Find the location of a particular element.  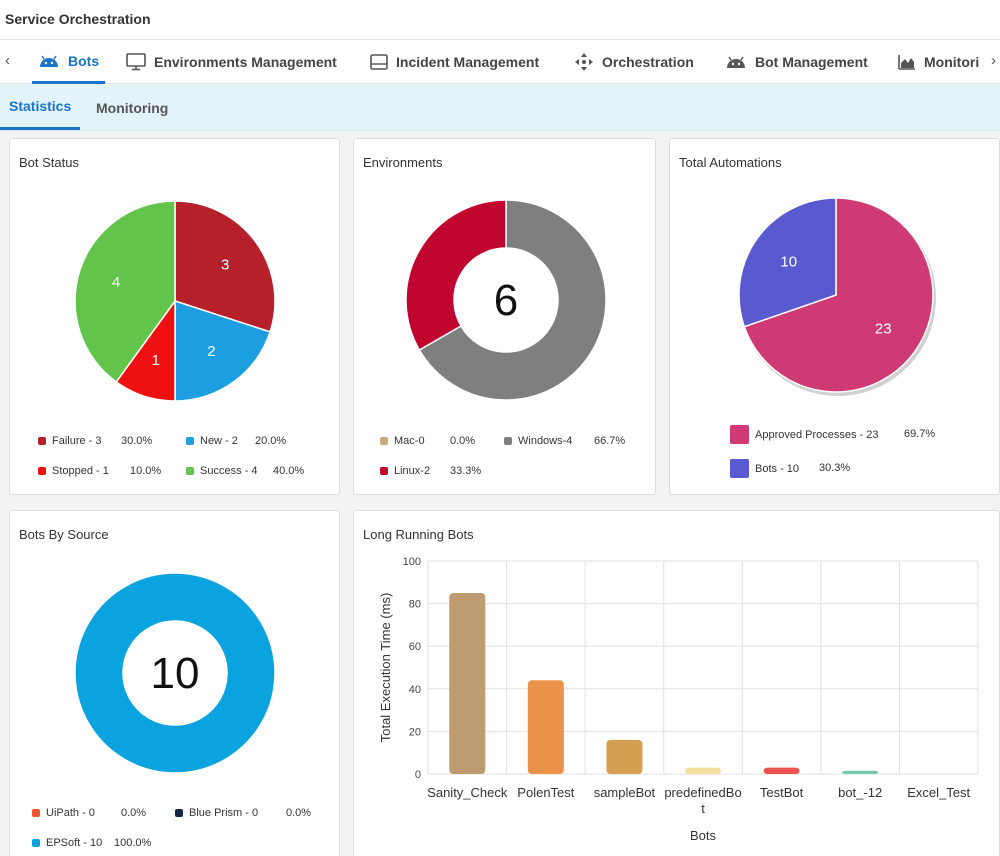

legend-item-stopped: Stopped - 1 is located at coordinates (73, 471).